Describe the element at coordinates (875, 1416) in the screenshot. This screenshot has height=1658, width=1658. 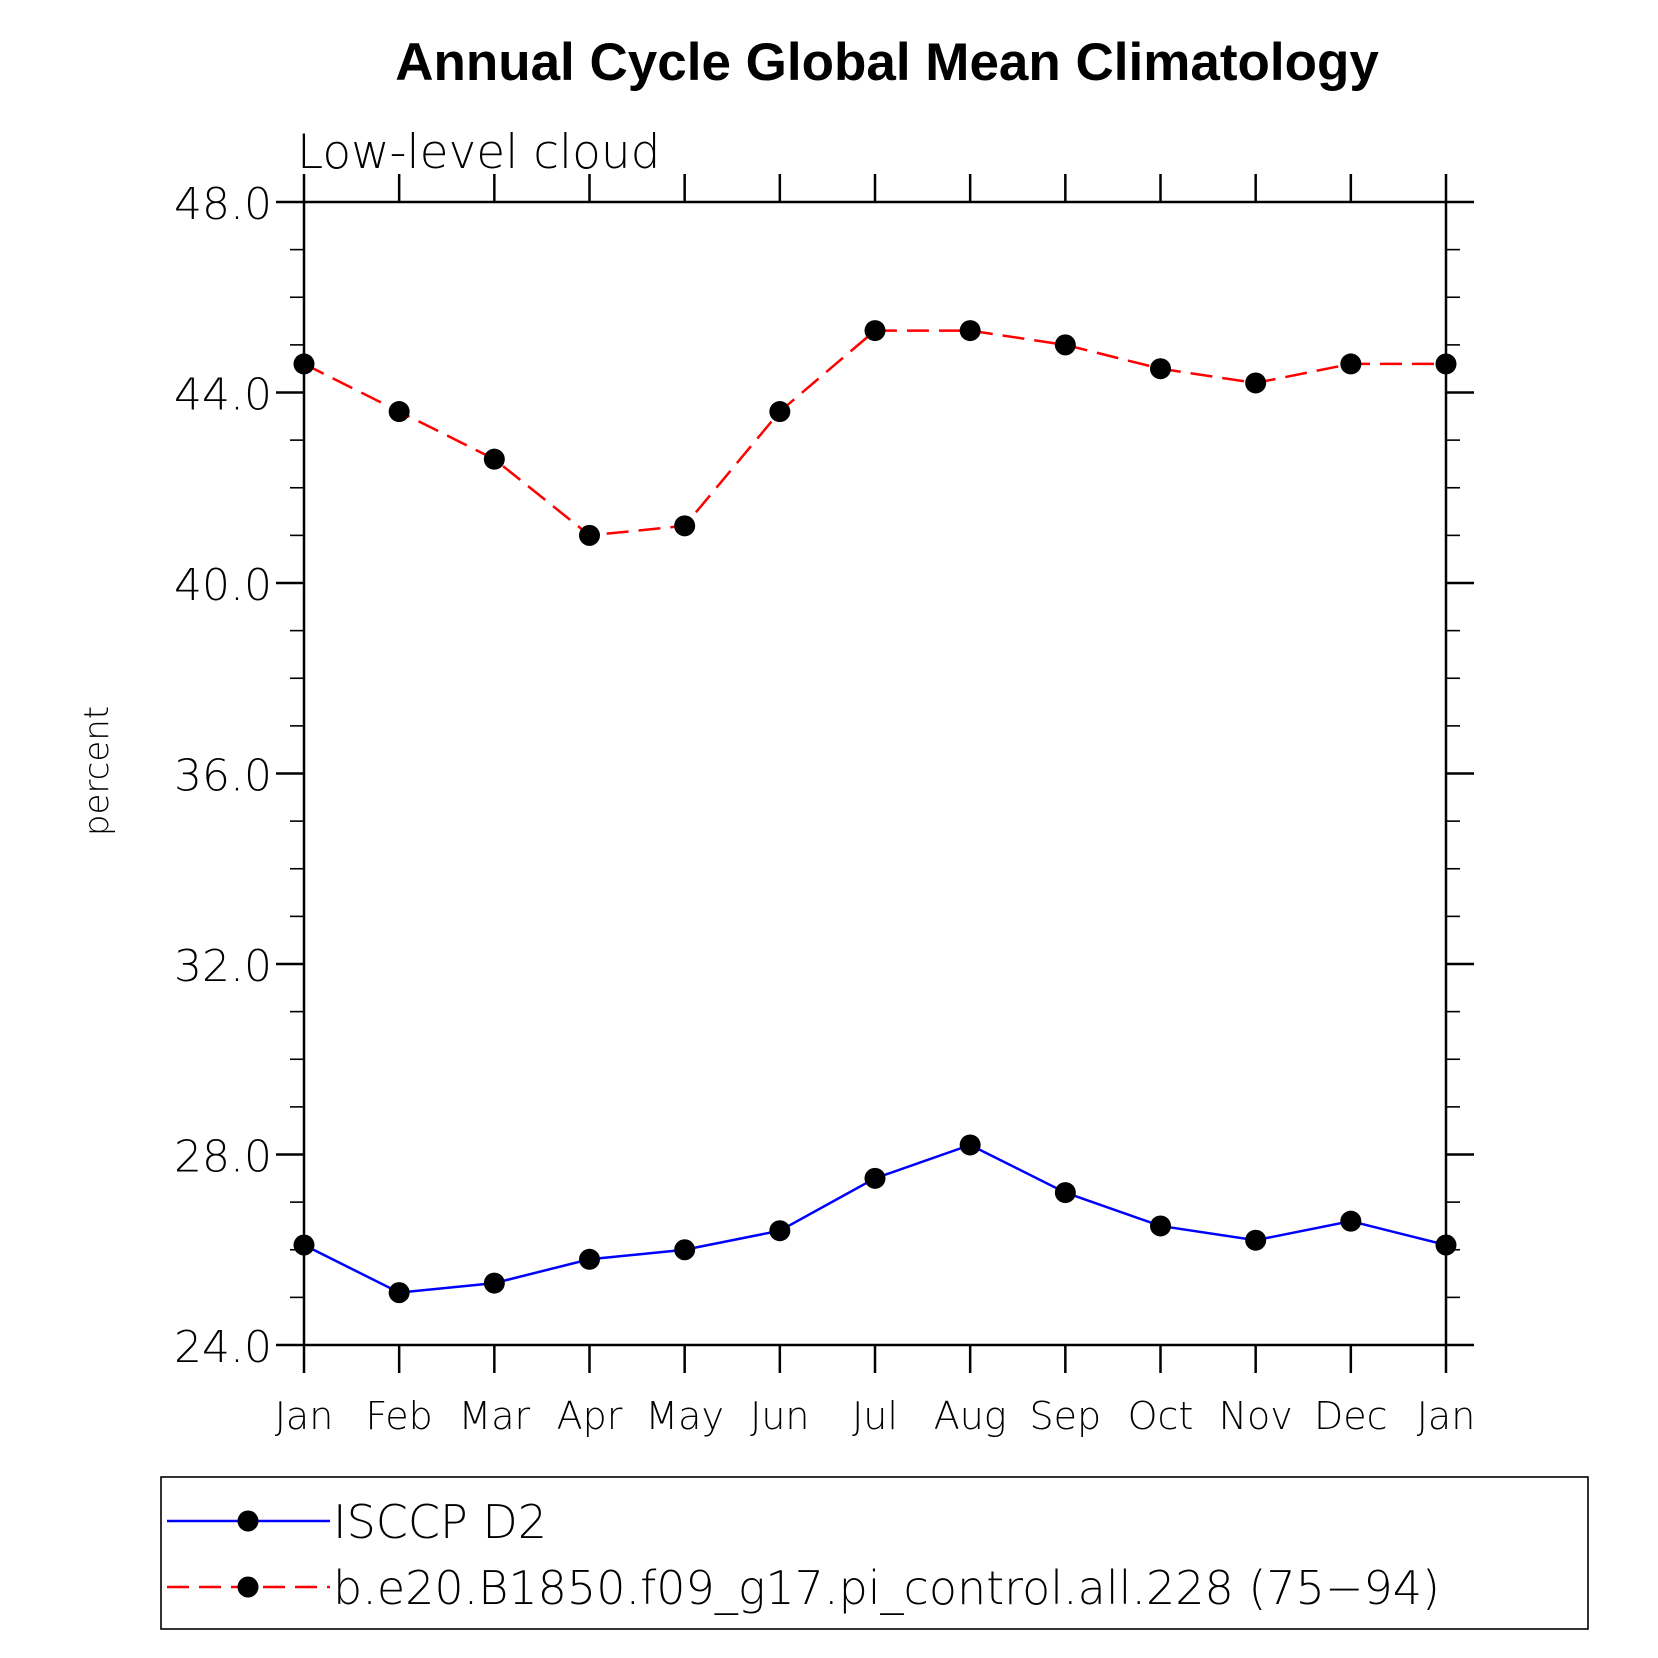
I see `x-tick-label: Jul` at that location.